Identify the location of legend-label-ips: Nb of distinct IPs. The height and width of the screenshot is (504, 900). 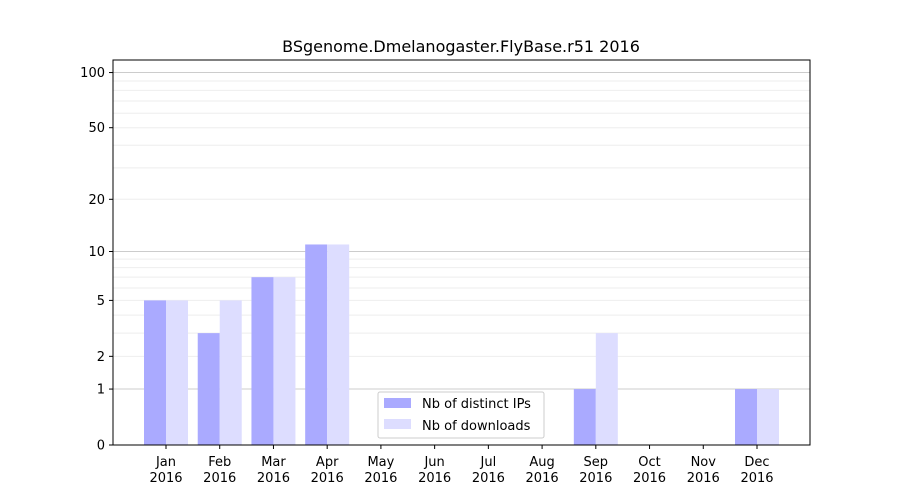
(476, 404).